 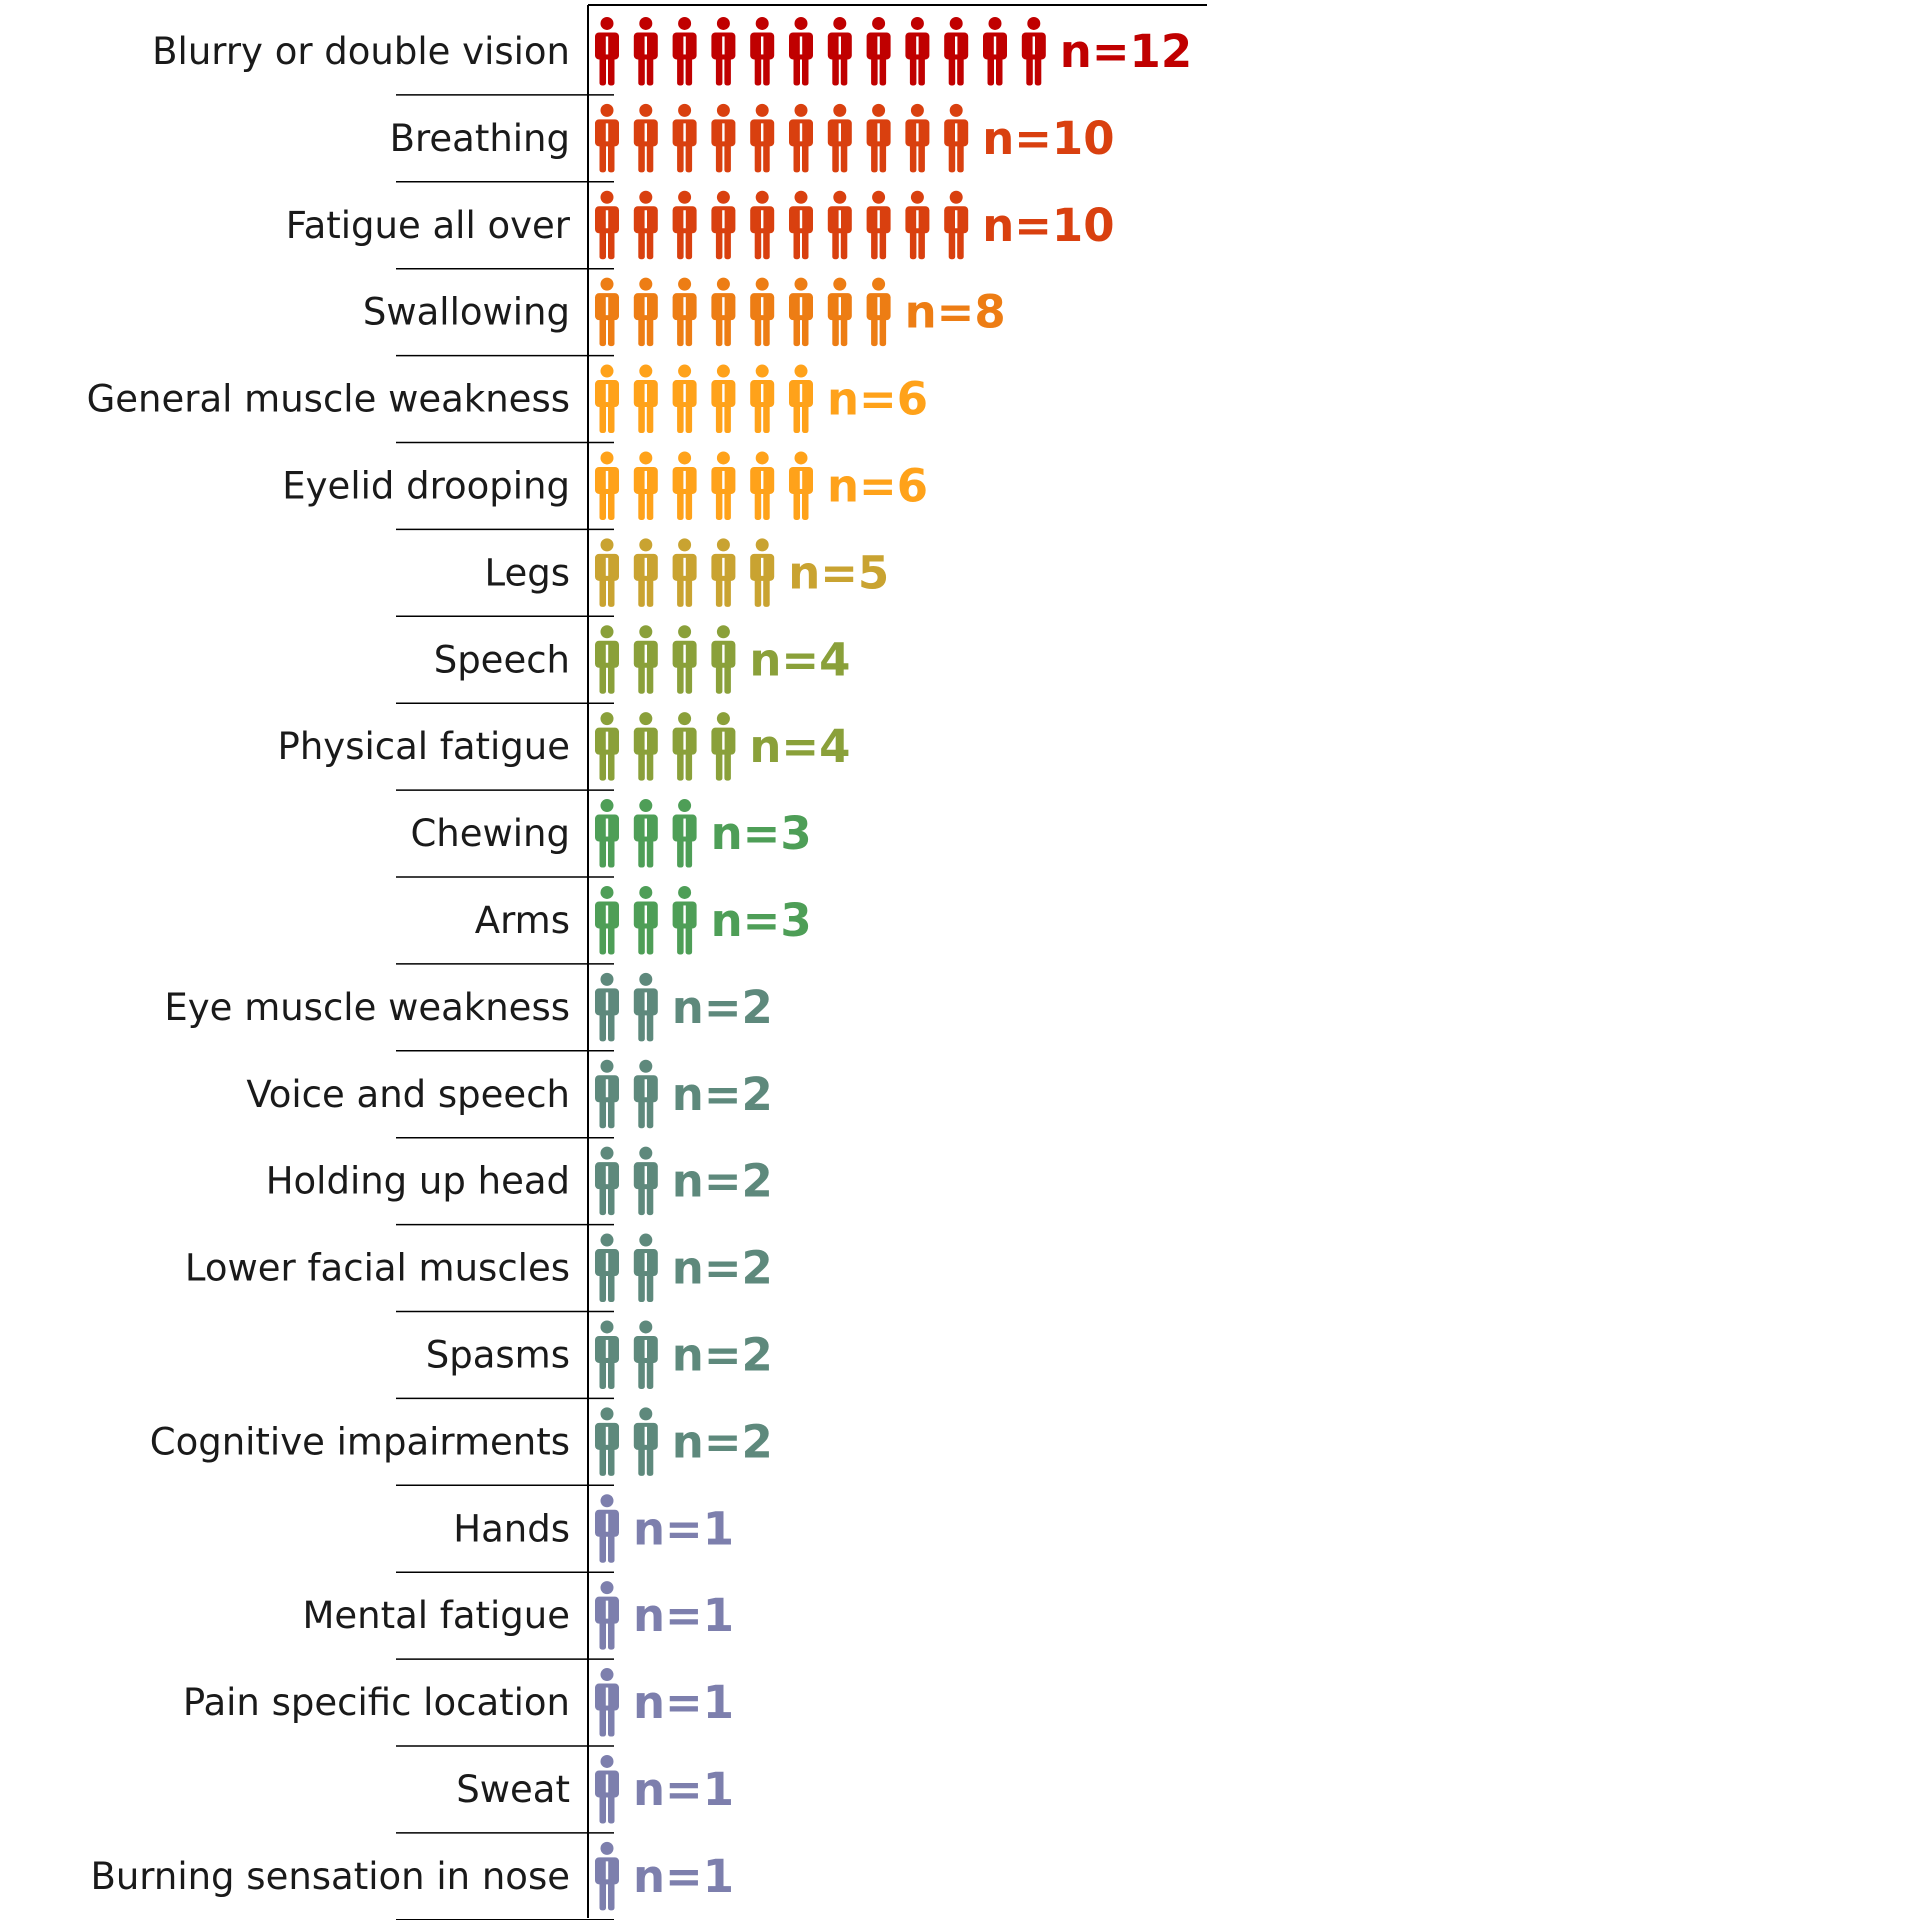 I want to click on category-label: Holding up head, so click(x=418, y=1181).